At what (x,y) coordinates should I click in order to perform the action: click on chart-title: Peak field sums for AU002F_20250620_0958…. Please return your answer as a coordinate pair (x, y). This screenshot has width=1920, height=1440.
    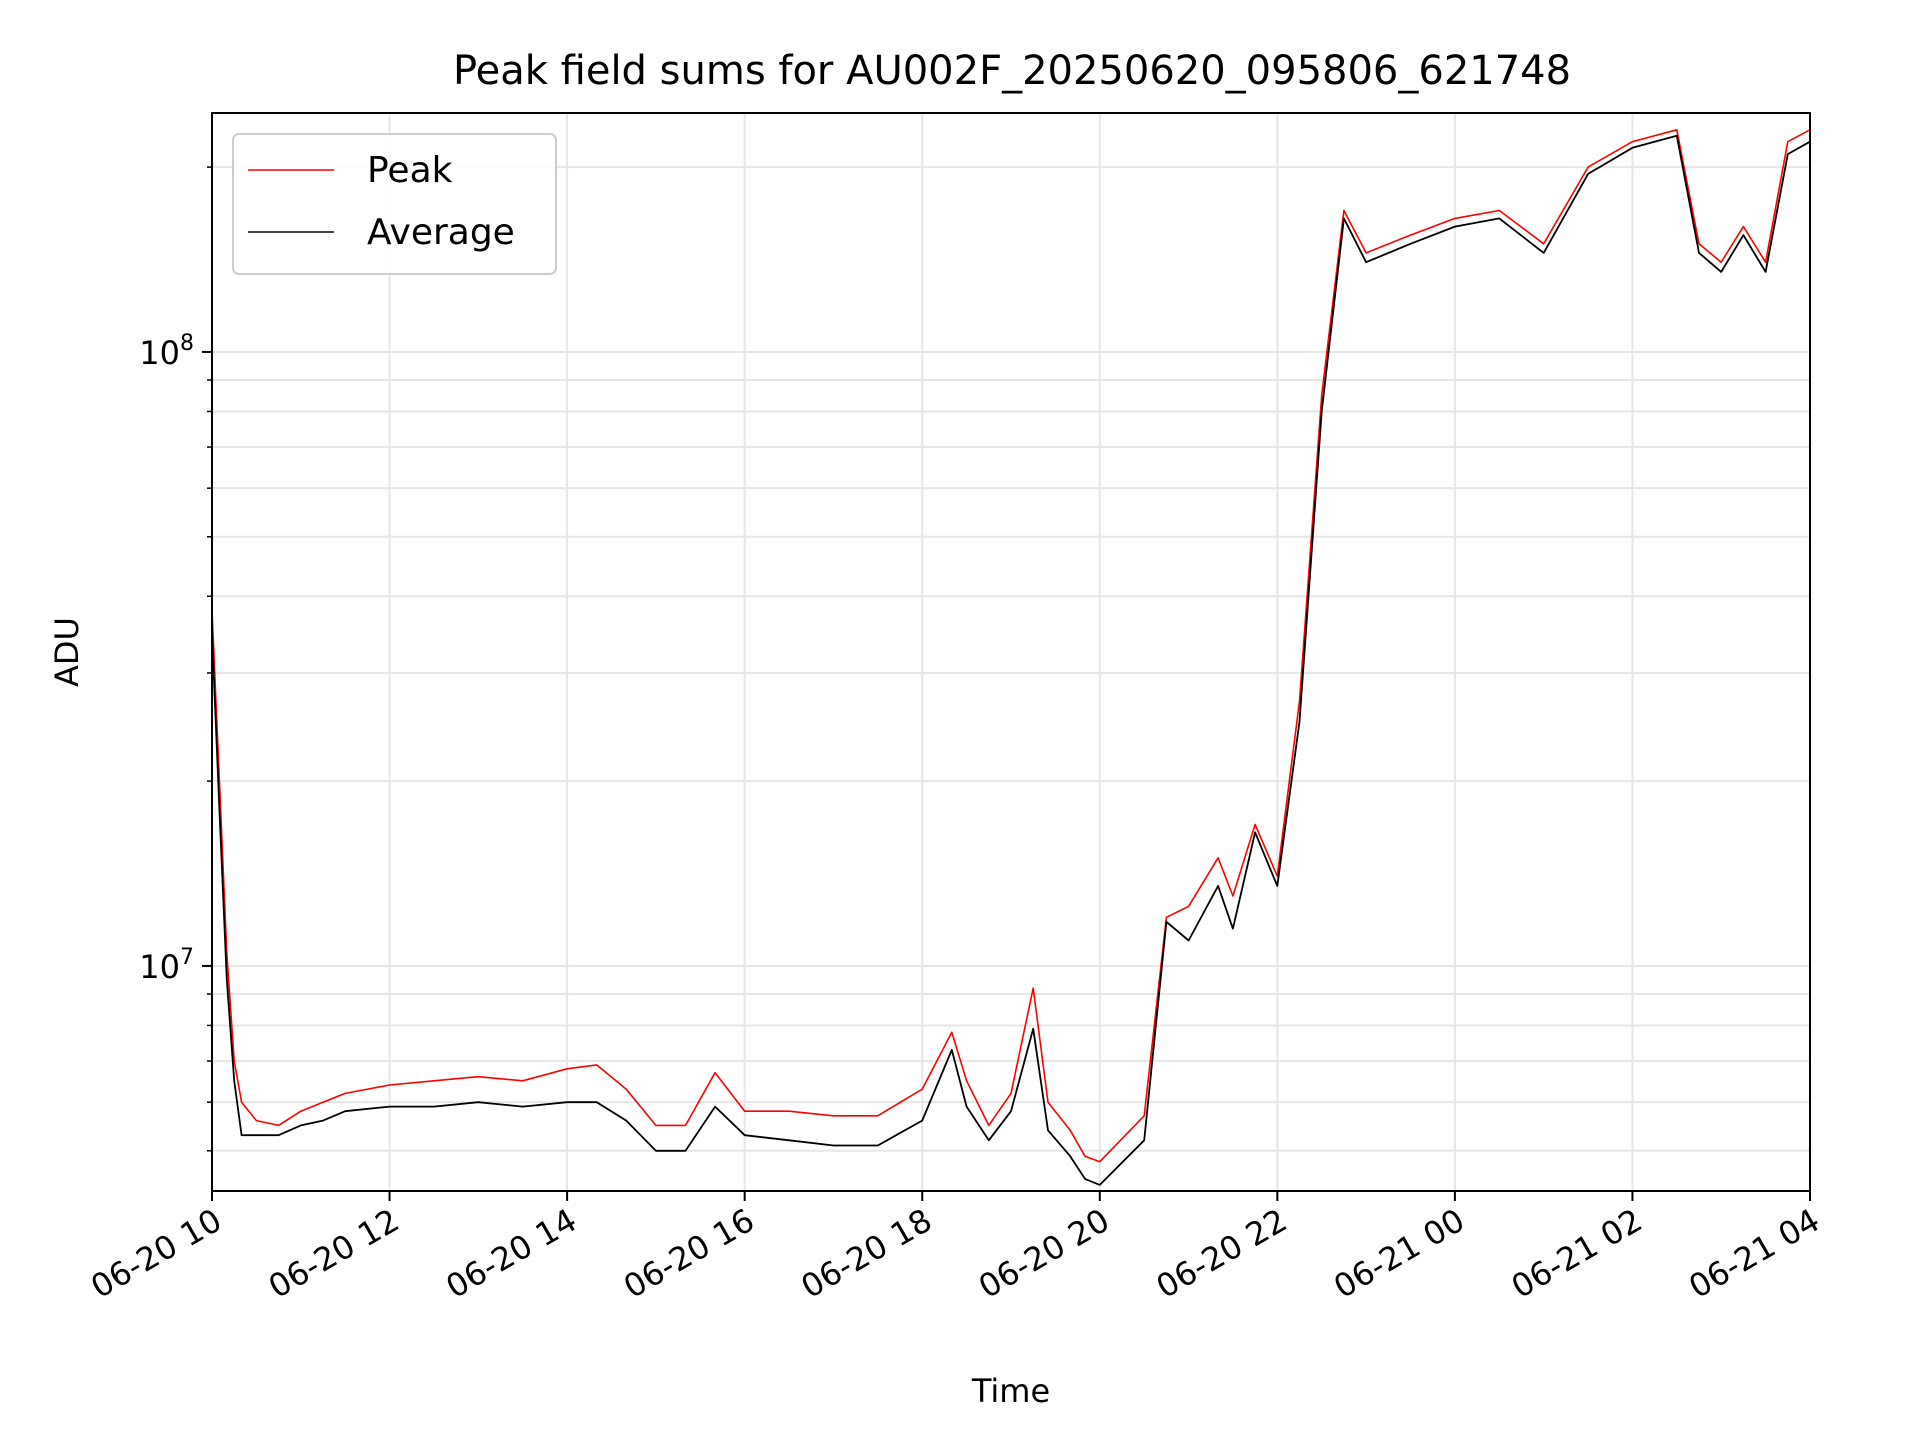
    Looking at the image, I should click on (1012, 71).